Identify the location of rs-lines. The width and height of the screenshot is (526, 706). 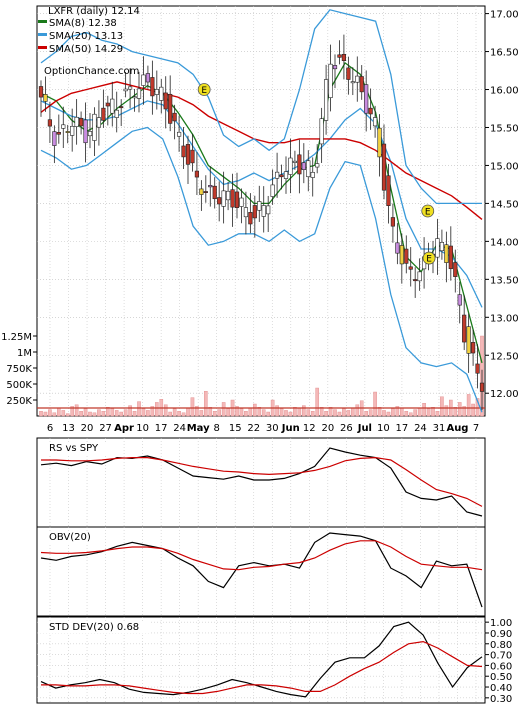
(261, 482).